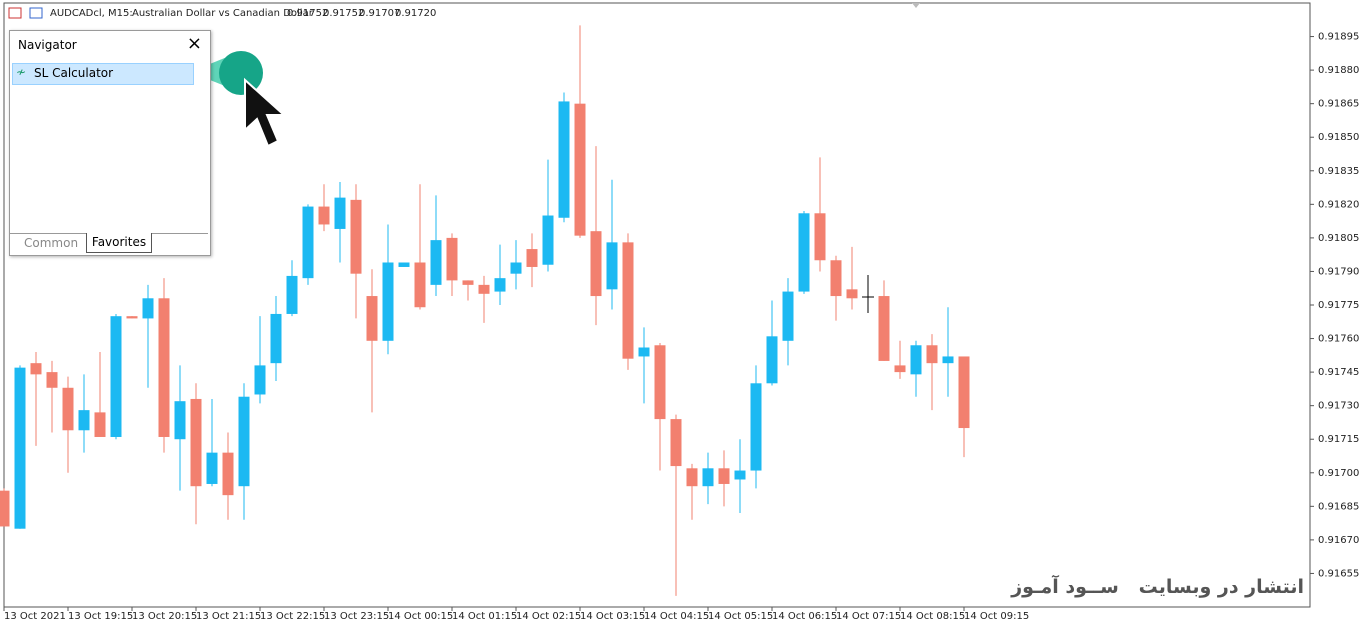 The height and width of the screenshot is (628, 1364). Describe the element at coordinates (379, 13) in the screenshot. I see `header-value: 0.91707` at that location.